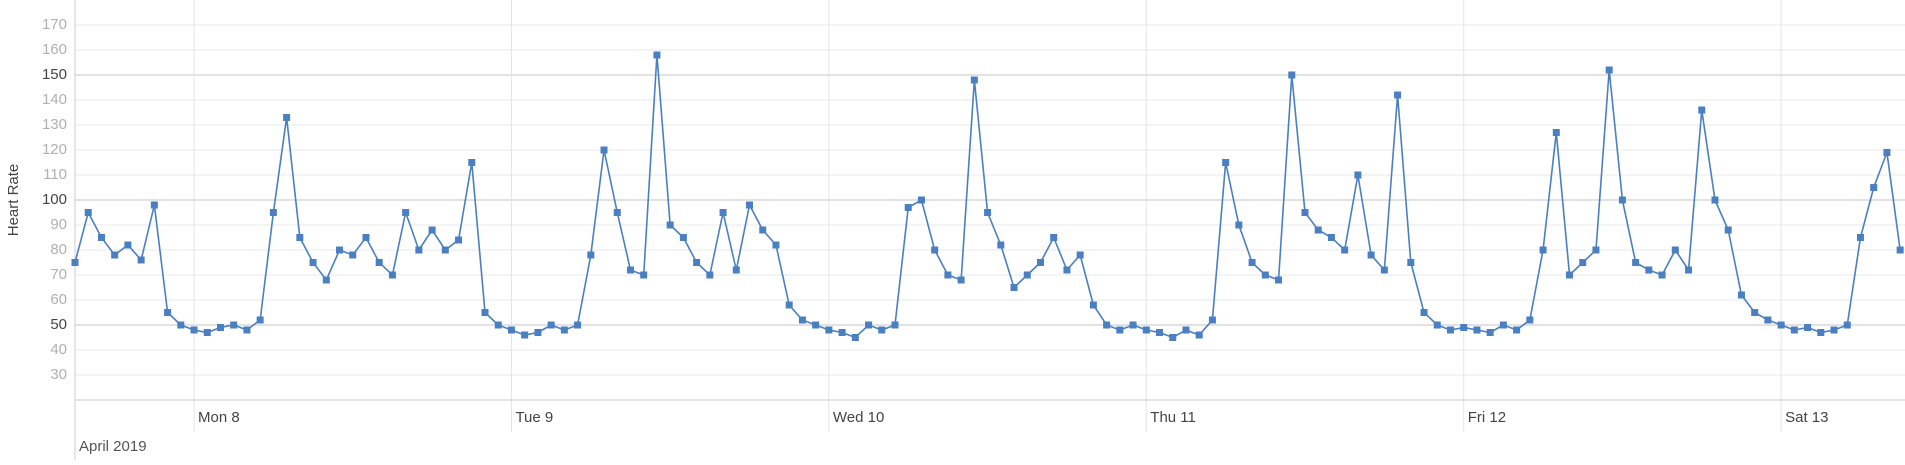  Describe the element at coordinates (858, 417) in the screenshot. I see `x-tick-label: Wed 10` at that location.